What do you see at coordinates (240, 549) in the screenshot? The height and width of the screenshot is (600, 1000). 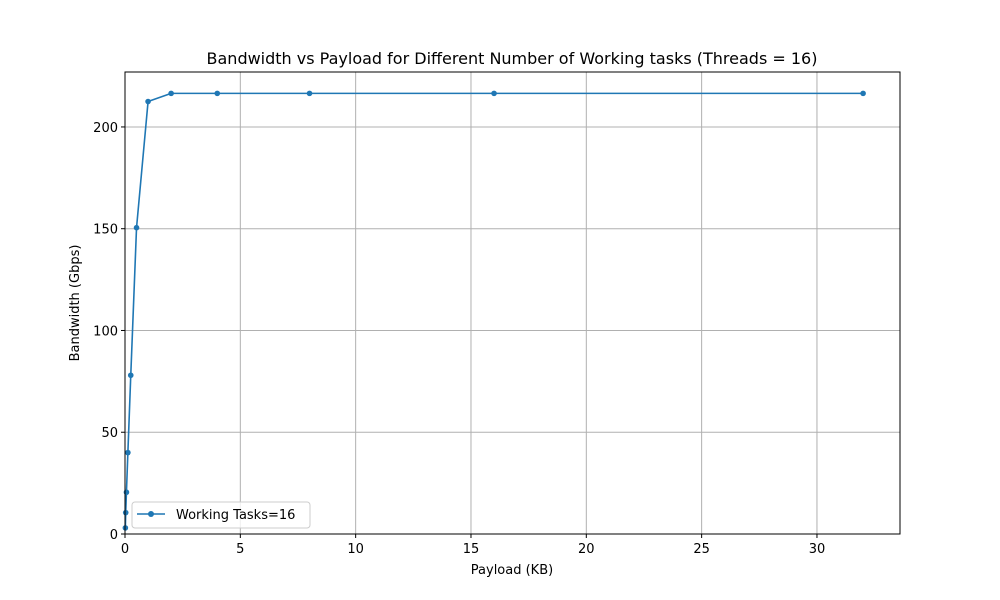 I see `x-tick-label: 5` at bounding box center [240, 549].